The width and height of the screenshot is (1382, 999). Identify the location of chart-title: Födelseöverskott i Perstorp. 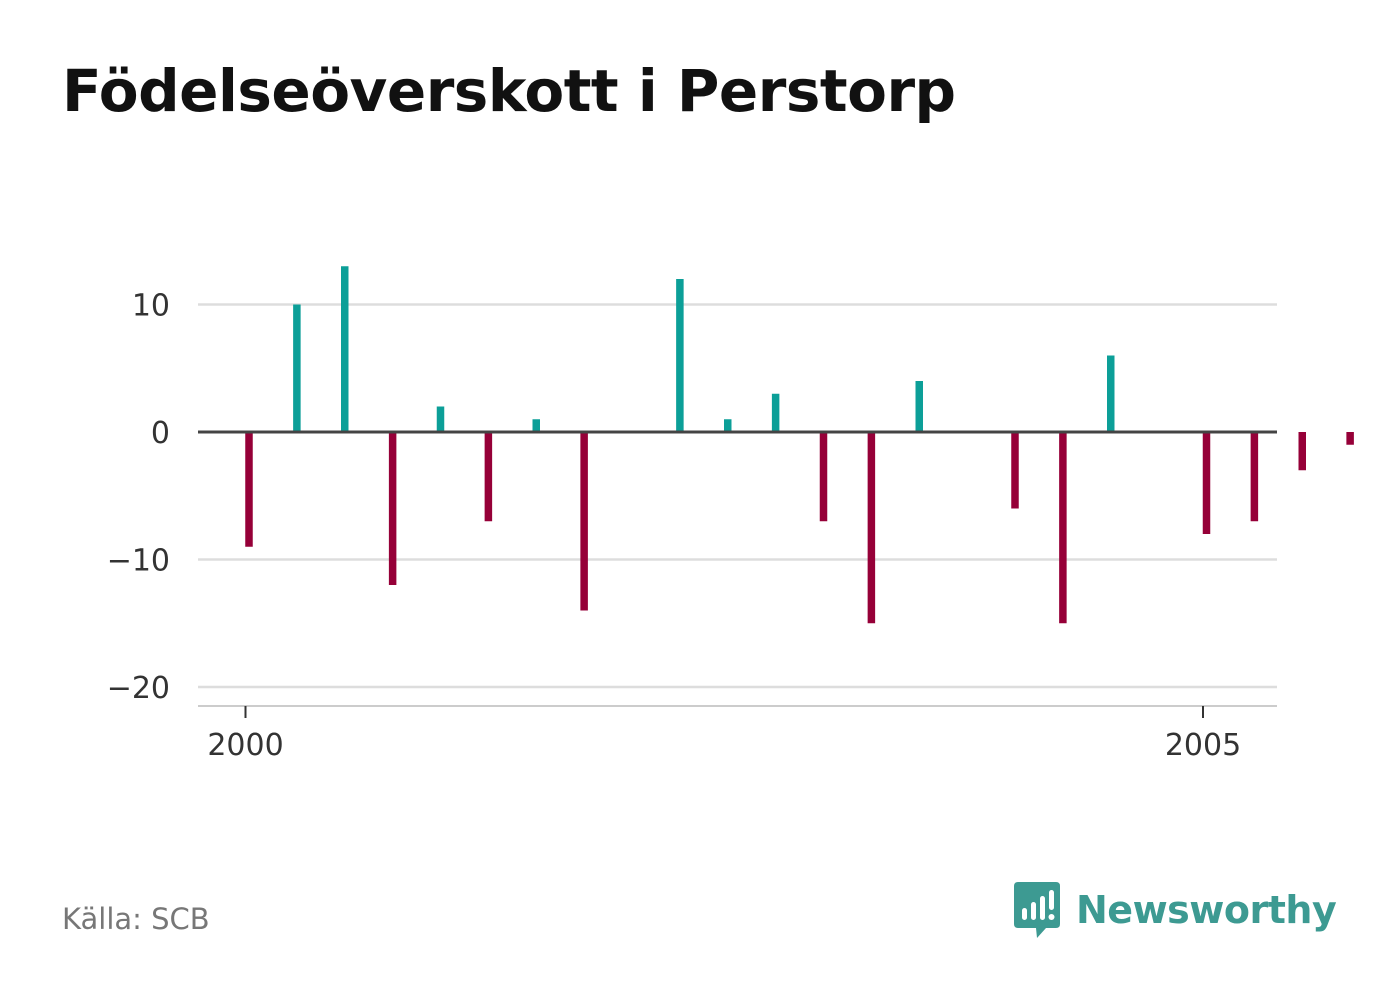
(509, 91).